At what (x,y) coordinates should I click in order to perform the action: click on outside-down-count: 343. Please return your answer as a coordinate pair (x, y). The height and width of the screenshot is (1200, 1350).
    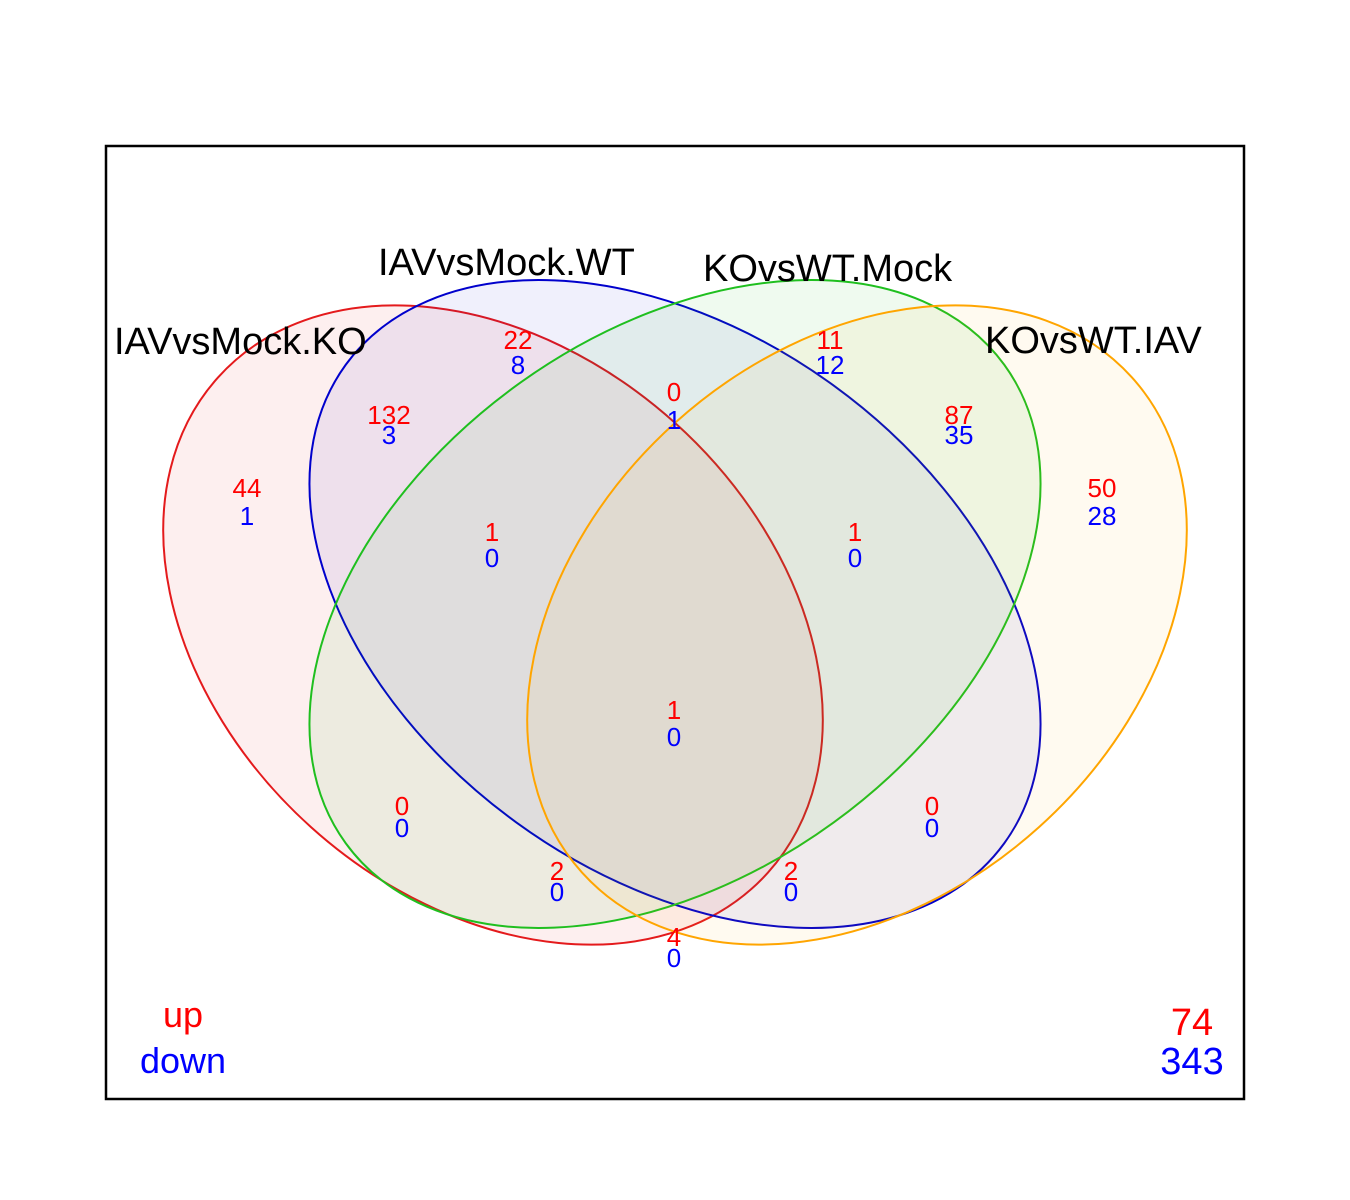
    Looking at the image, I should click on (1191, 1062).